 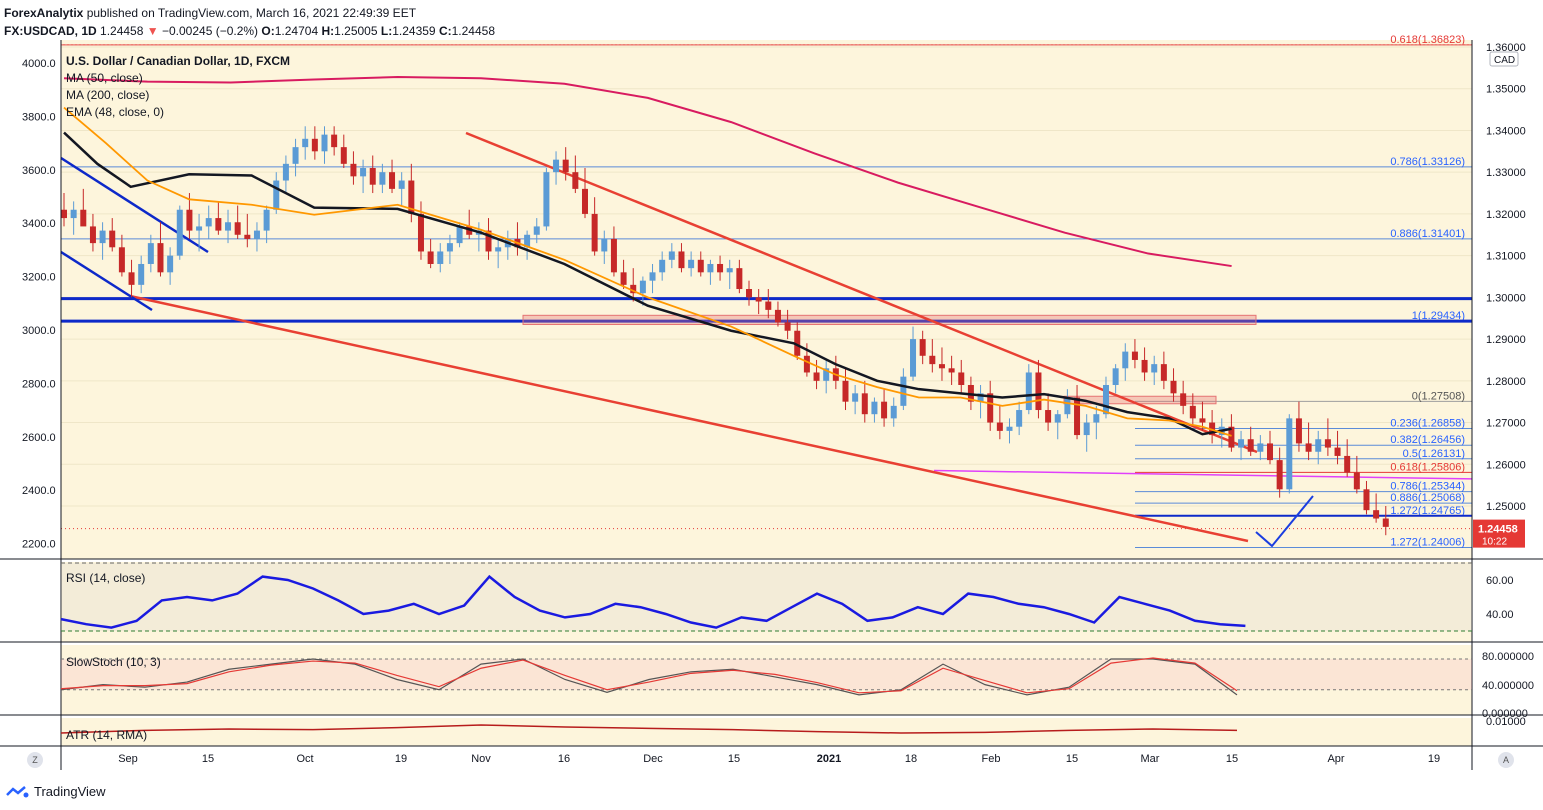 What do you see at coordinates (178, 61) in the screenshot?
I see `legend-title: U.S. Dollar / Canadian Dollar, 1D, FXCM` at bounding box center [178, 61].